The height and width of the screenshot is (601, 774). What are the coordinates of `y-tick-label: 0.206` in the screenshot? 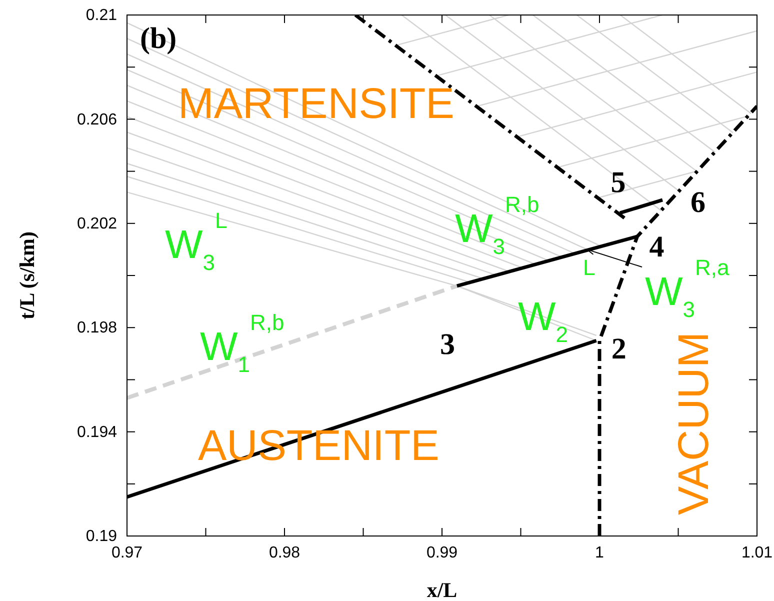 It's located at (97, 119).